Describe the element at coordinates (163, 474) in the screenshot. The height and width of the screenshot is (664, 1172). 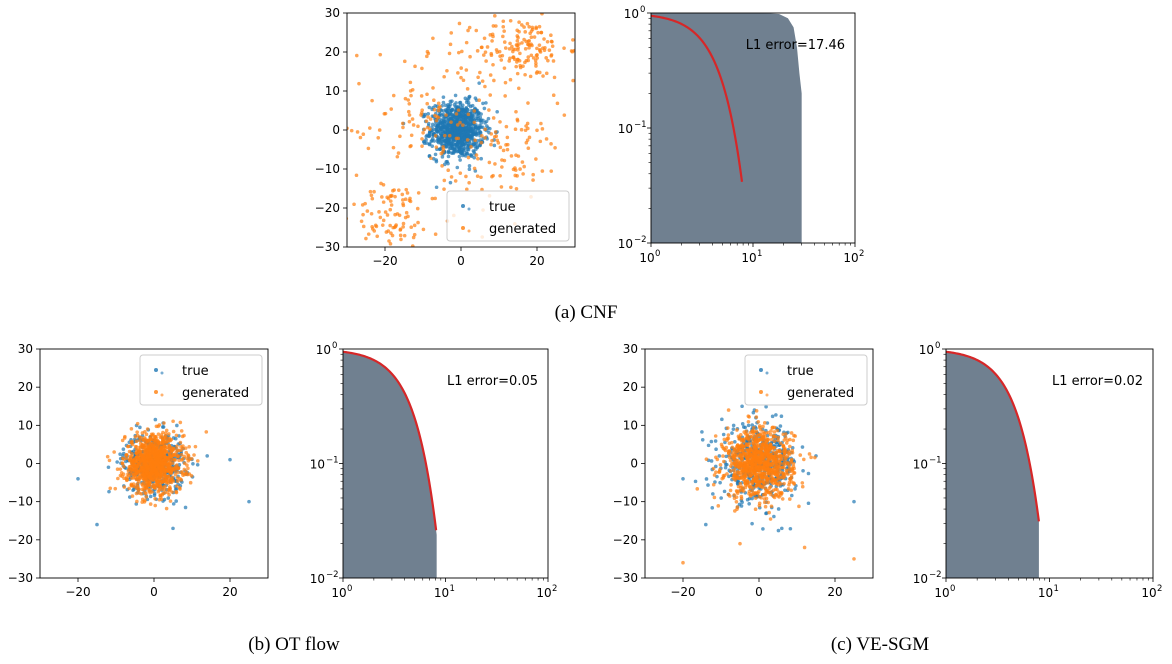
I see `scatter-points` at that location.